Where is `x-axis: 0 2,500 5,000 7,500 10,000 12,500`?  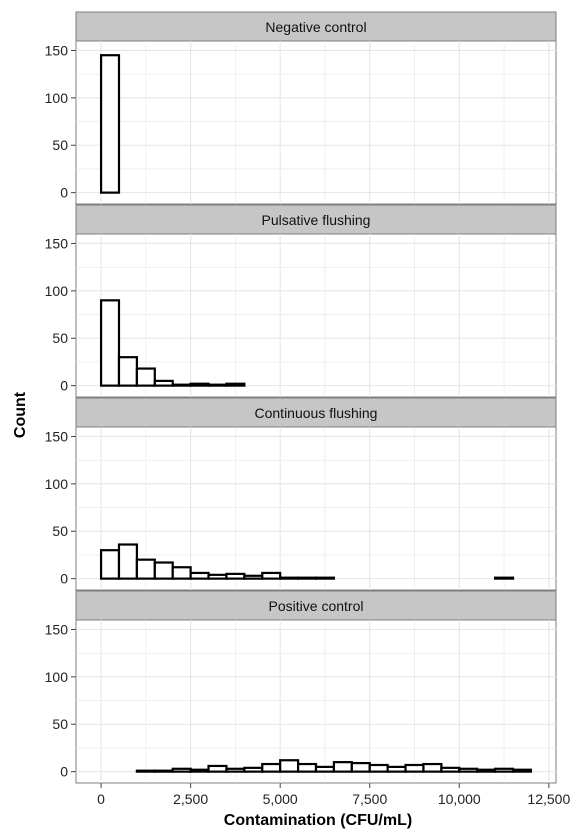
x-axis: 0 2,500 5,000 7,500 10,000 12,500 is located at coordinates (333, 795).